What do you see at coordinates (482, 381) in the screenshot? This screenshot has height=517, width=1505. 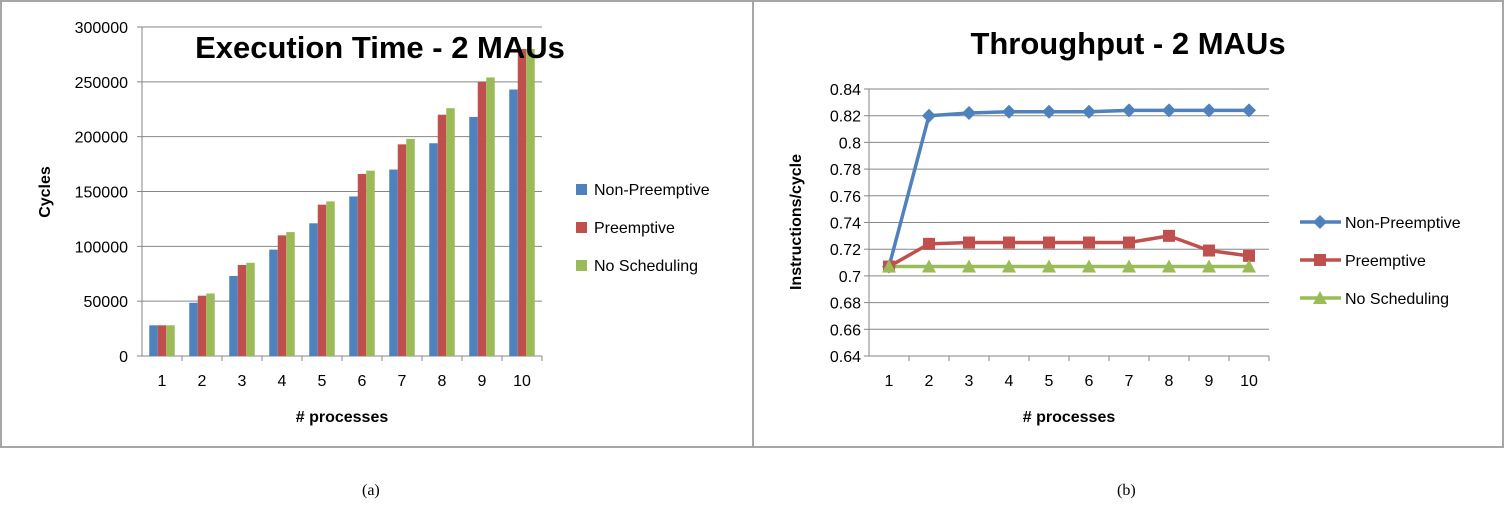 I see `x-tick-label: 9` at bounding box center [482, 381].